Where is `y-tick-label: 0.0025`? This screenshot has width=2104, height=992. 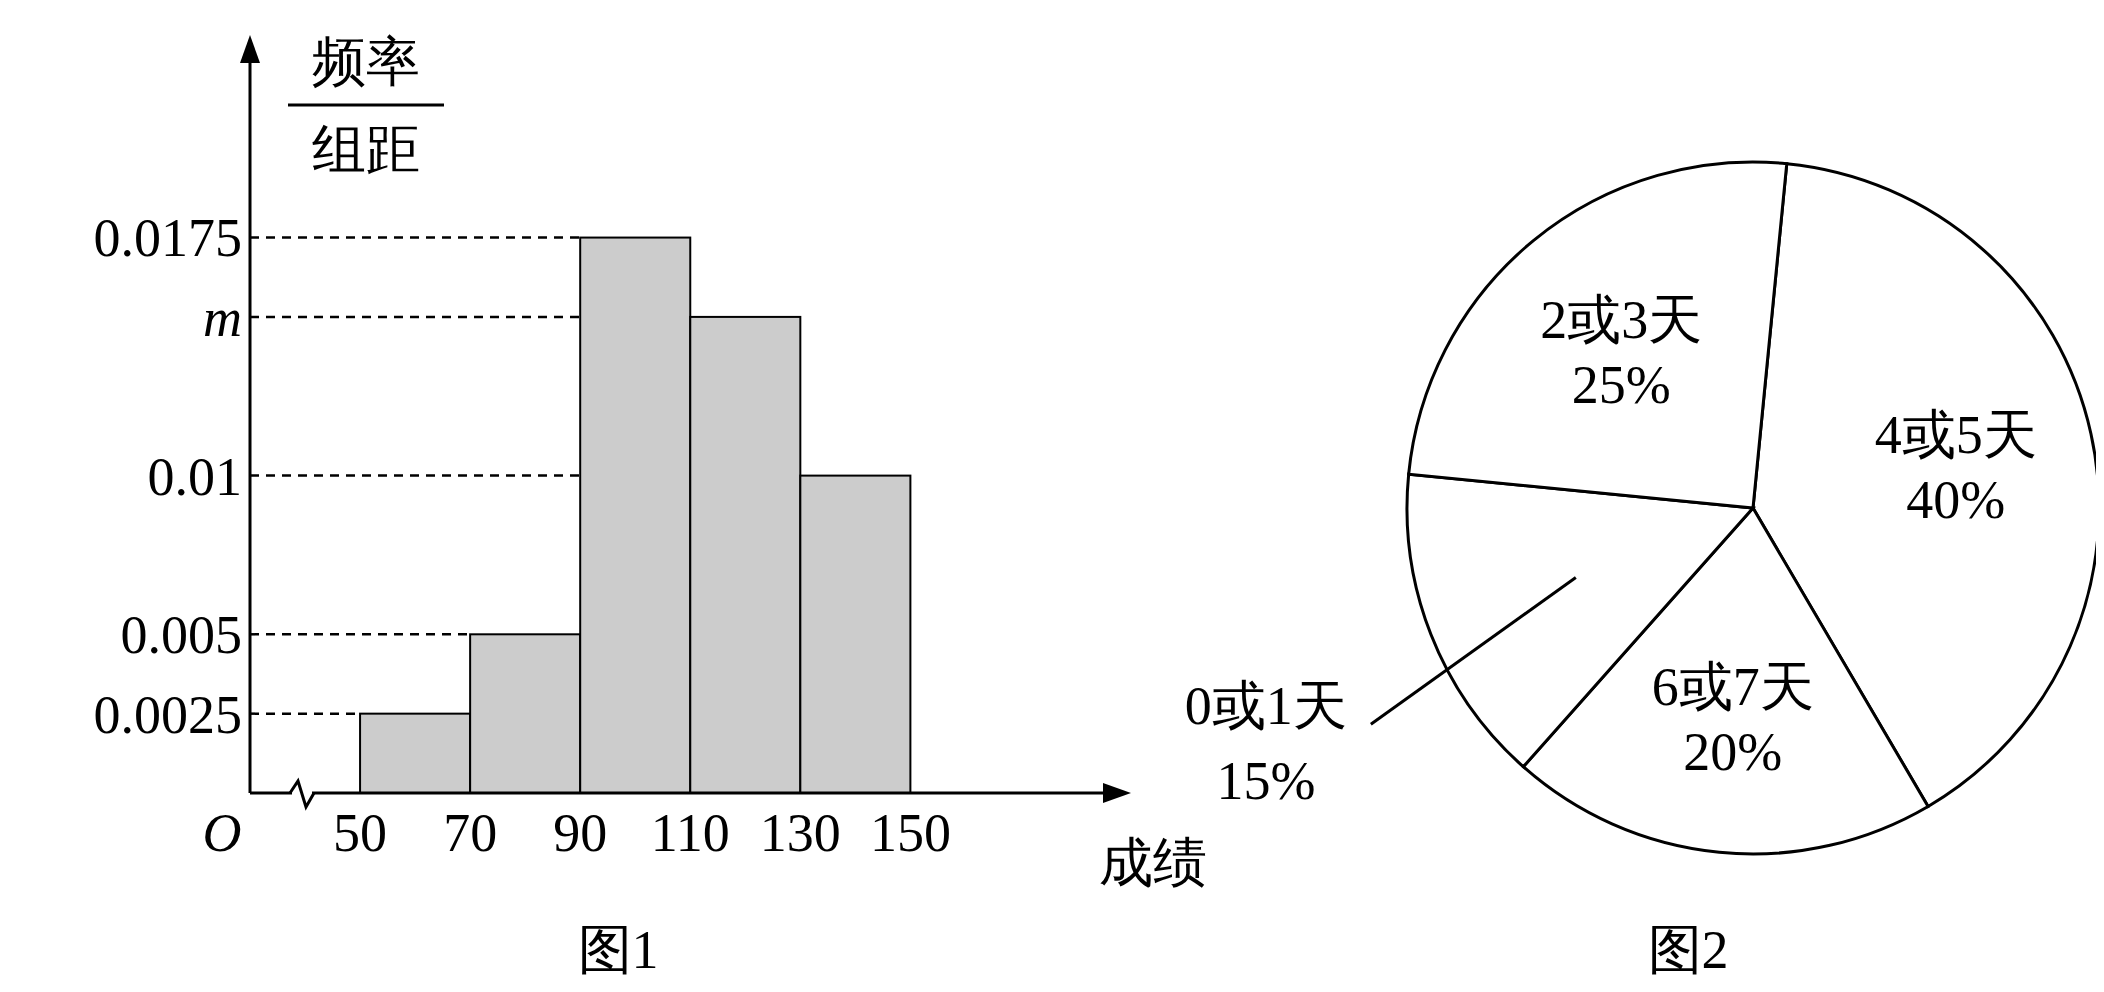 y-tick-label: 0.0025 is located at coordinates (167, 714).